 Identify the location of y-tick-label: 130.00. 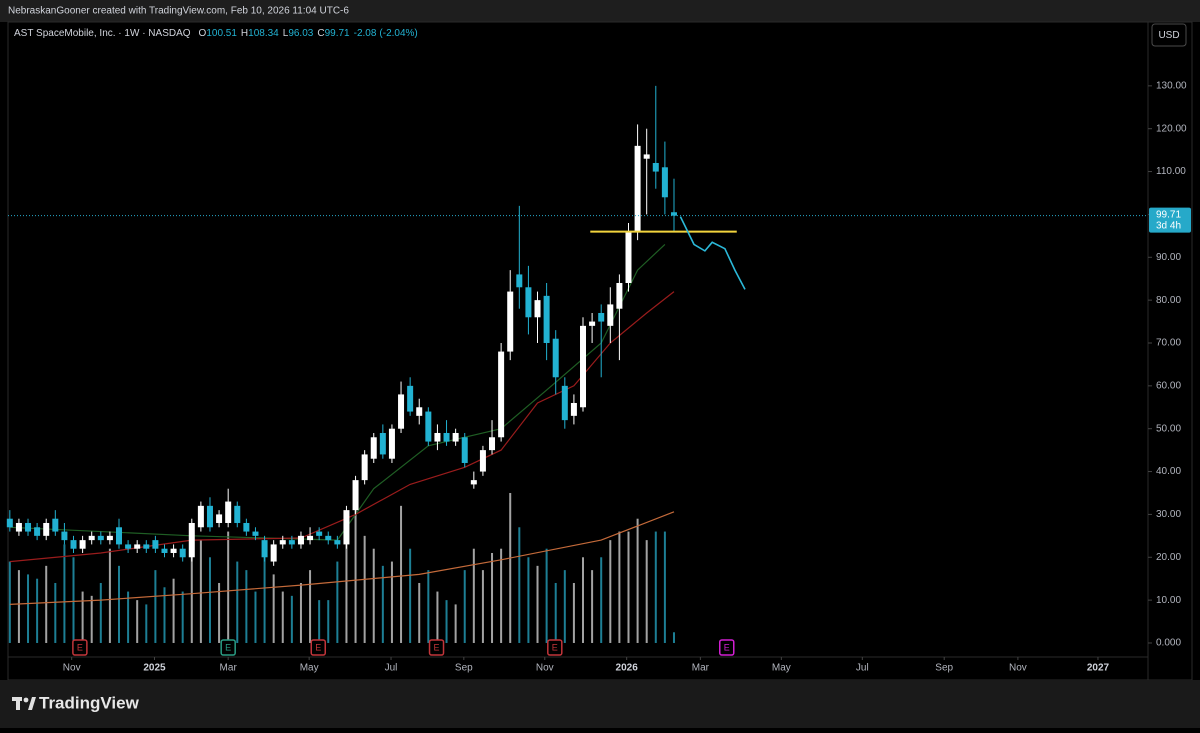
(1171, 85).